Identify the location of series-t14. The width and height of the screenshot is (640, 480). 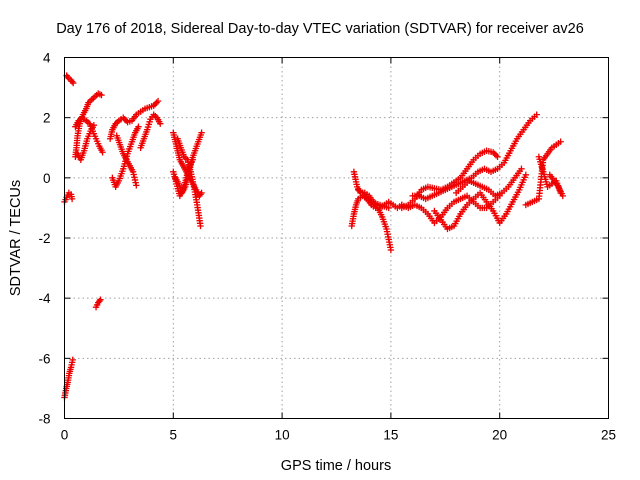
(189, 182).